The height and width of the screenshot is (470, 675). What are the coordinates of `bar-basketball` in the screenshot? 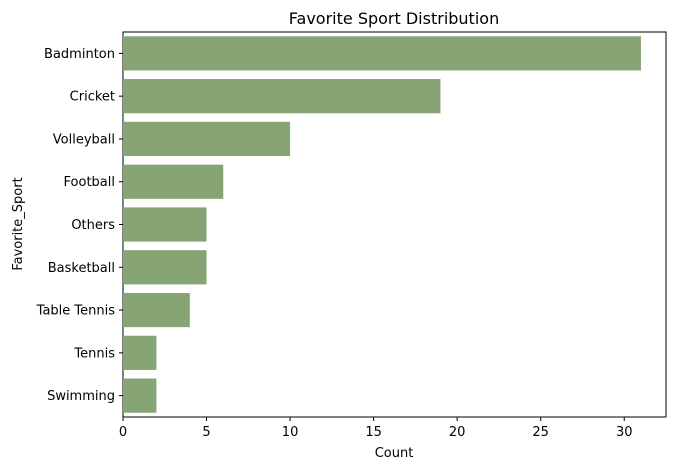 It's located at (165, 267).